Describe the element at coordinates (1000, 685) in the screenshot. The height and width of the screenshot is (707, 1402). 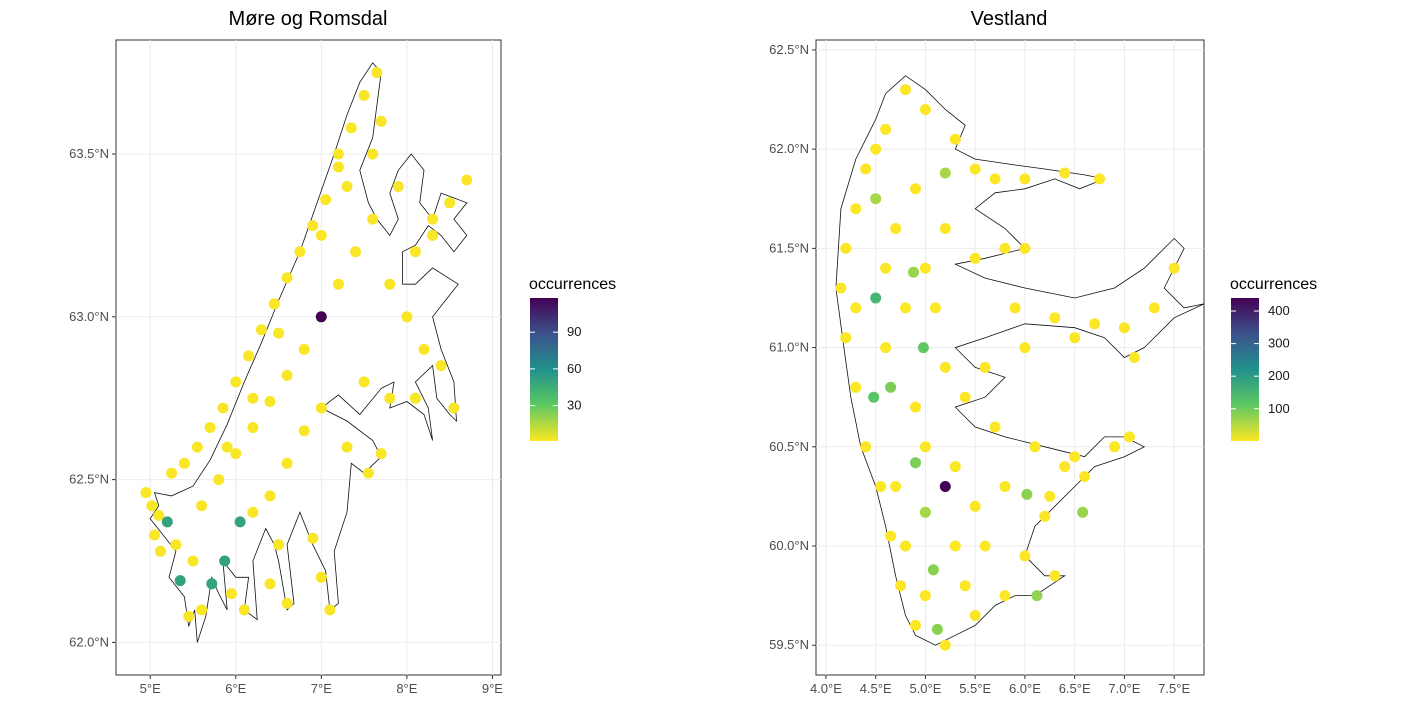
I see `x-axis-ticks: 4.0°E 4.5°E 5.0°E 5.5°E 6.0°E 6.5°E 7.0°E 7.5°E` at that location.